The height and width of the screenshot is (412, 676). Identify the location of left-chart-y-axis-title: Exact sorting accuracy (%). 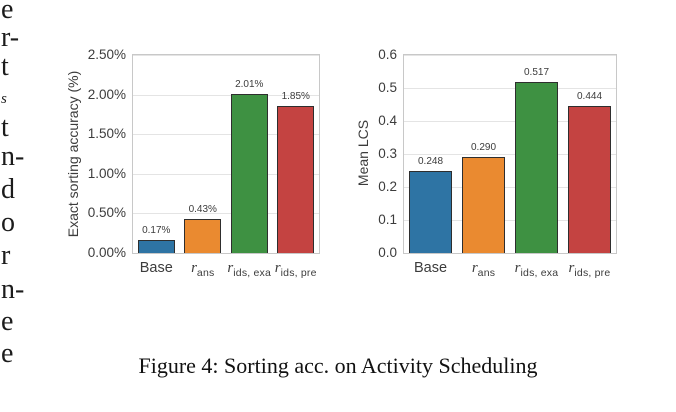
(73, 154).